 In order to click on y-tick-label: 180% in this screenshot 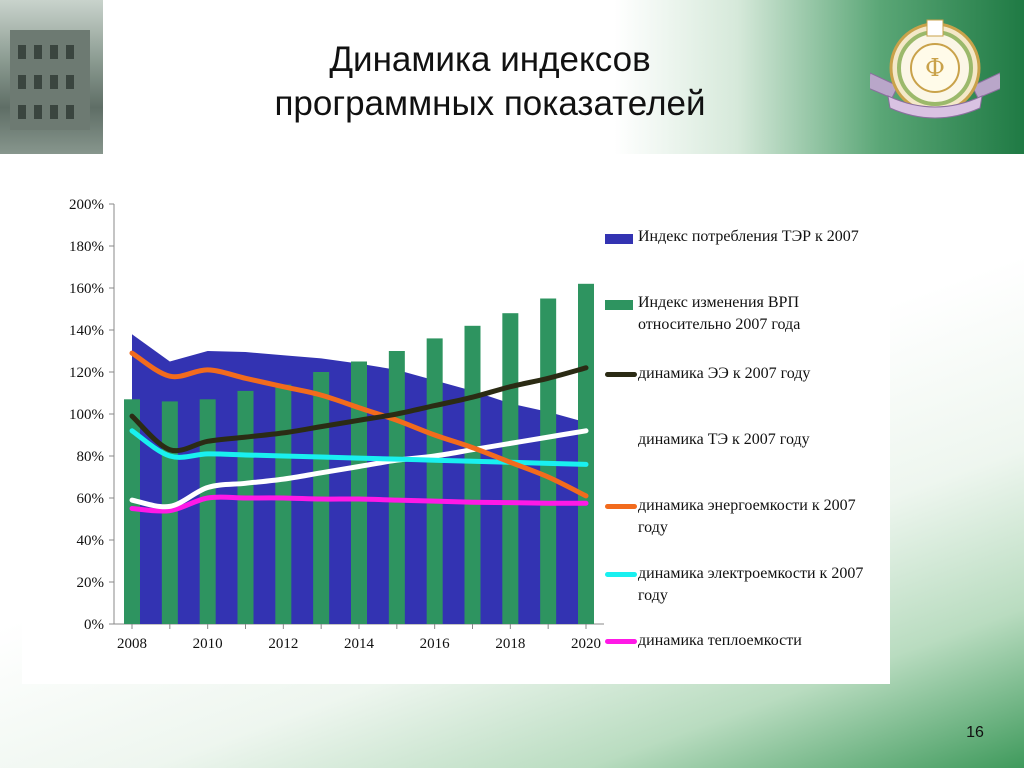, I will do `click(86, 247)`.